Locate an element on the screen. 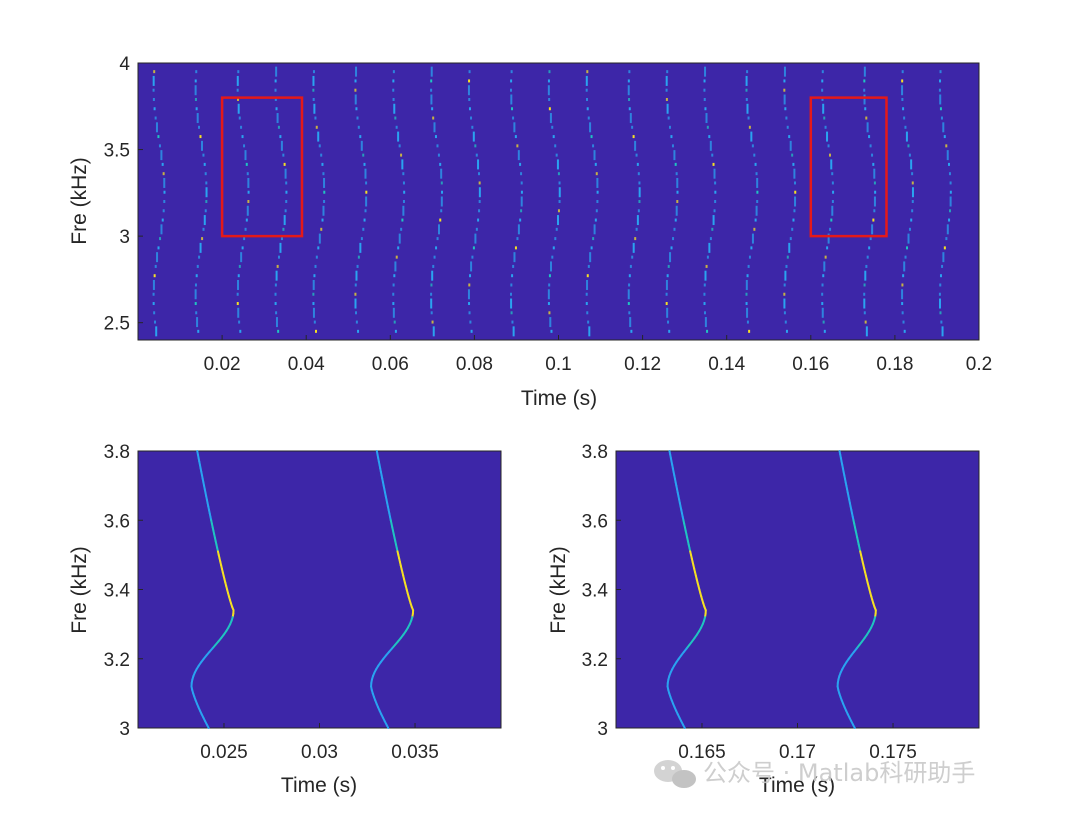  plot-bottom-right-xtick-label: 0.17 is located at coordinates (797, 752).